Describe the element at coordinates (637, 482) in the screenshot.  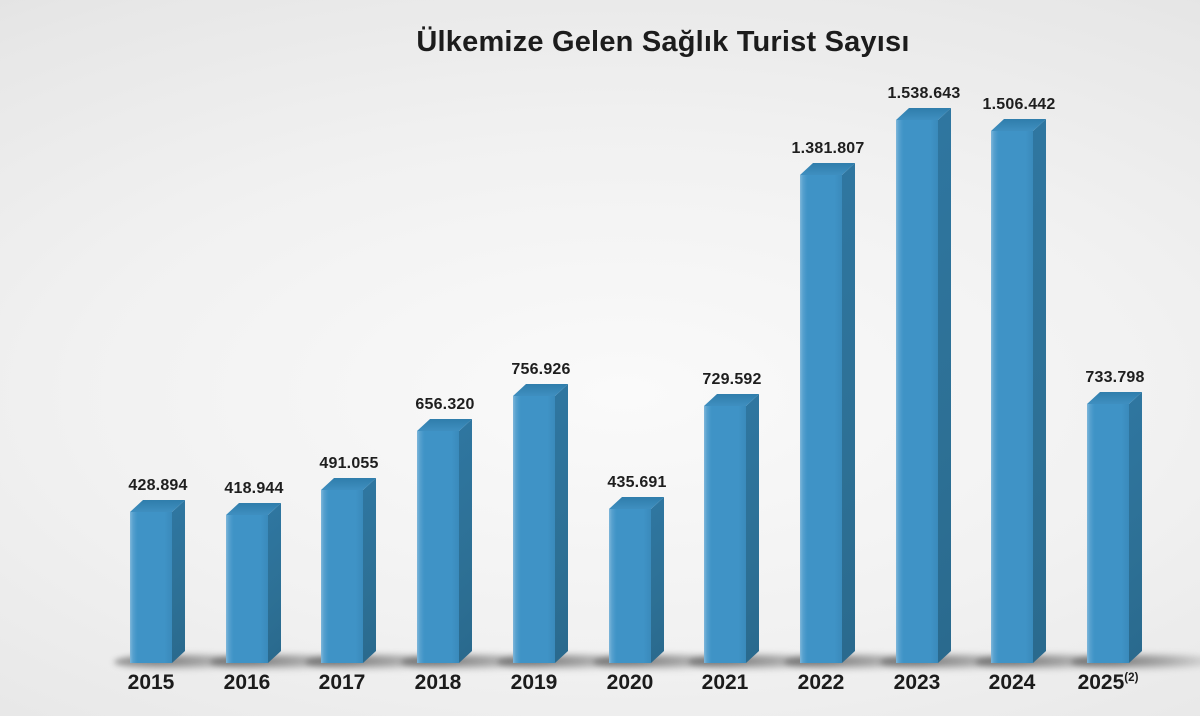
I see `value-label-2020: 435.691` at that location.